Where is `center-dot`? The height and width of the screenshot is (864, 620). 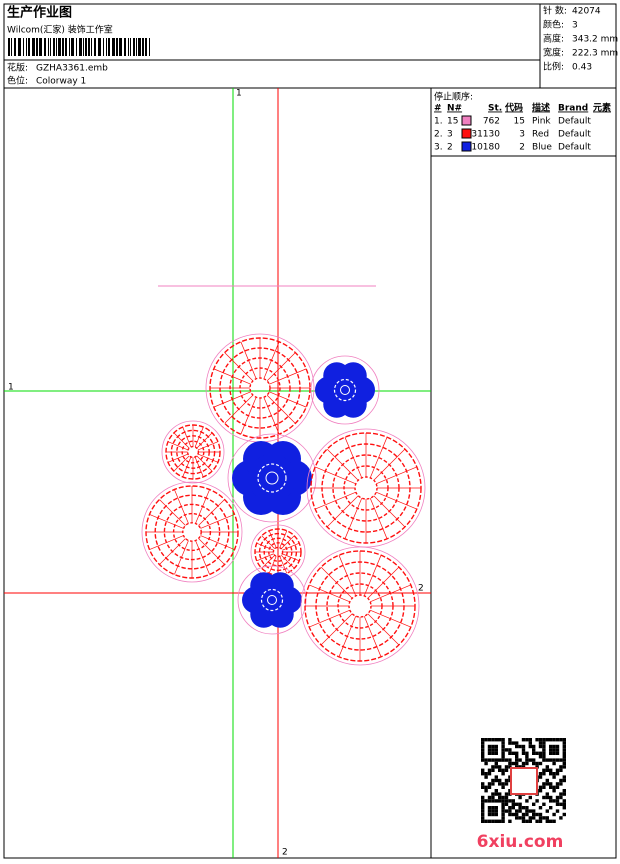 center-dot is located at coordinates (345, 390).